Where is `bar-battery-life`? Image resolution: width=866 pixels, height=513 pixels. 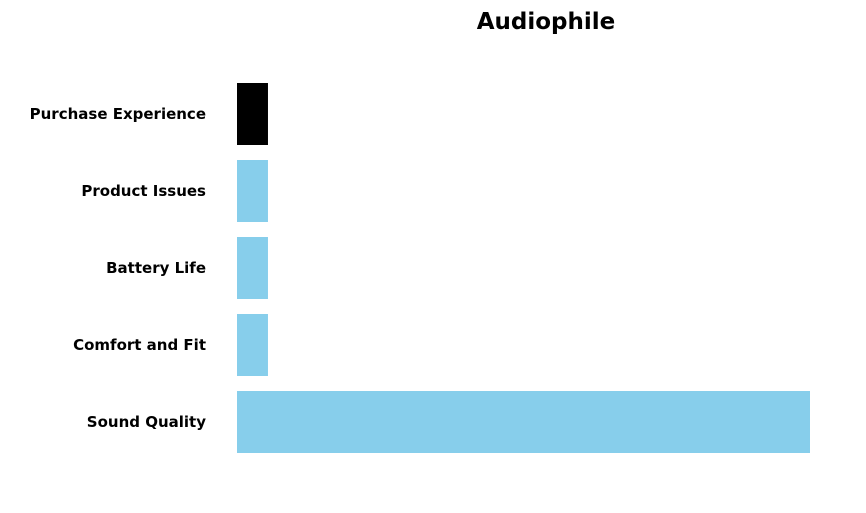
bar-battery-life is located at coordinates (252, 268).